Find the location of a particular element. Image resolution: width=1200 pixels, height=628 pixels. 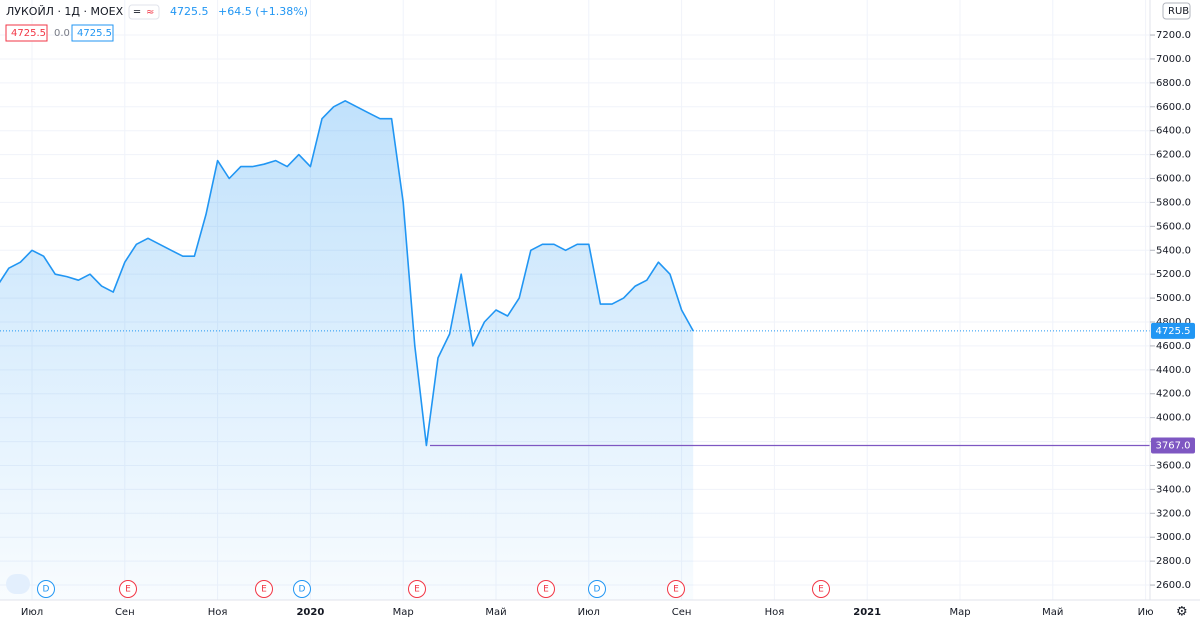

y-tick-label: 5200.0 is located at coordinates (1173, 274).